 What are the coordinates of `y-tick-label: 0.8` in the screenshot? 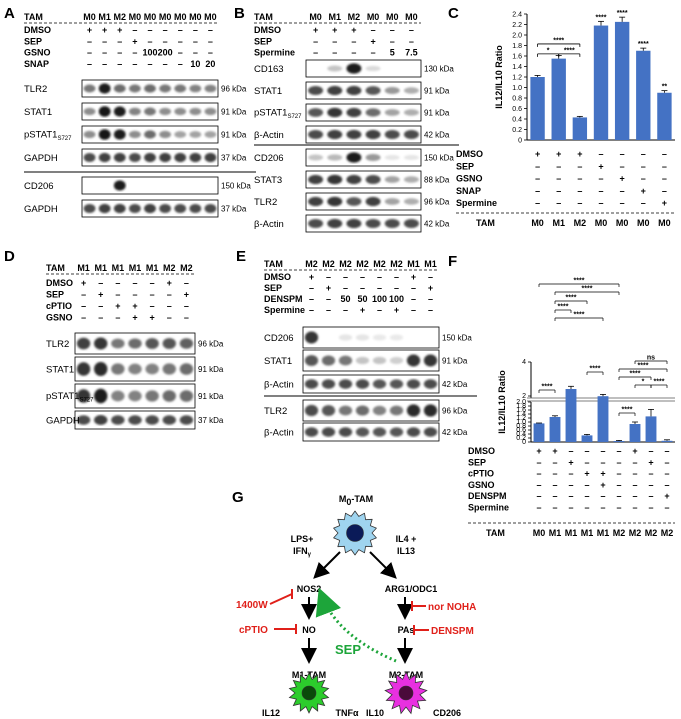 It's located at (521, 426).